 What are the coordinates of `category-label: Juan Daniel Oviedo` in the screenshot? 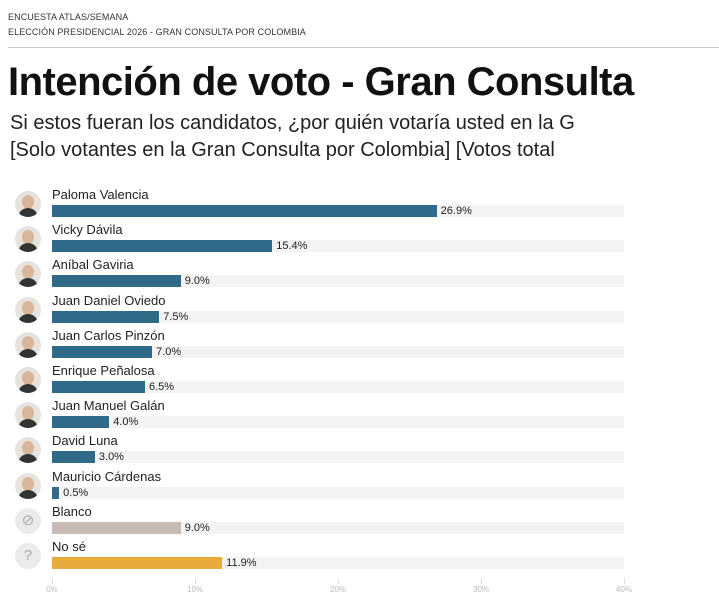 It's located at (109, 300).